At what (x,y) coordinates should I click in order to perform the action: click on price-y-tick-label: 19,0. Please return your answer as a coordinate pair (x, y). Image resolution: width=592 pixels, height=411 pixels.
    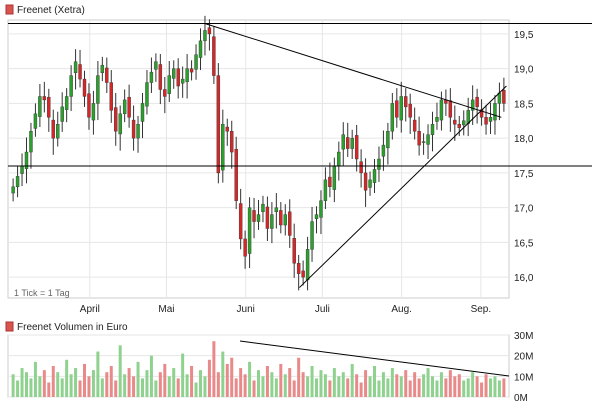
    Looking at the image, I should click on (524, 70).